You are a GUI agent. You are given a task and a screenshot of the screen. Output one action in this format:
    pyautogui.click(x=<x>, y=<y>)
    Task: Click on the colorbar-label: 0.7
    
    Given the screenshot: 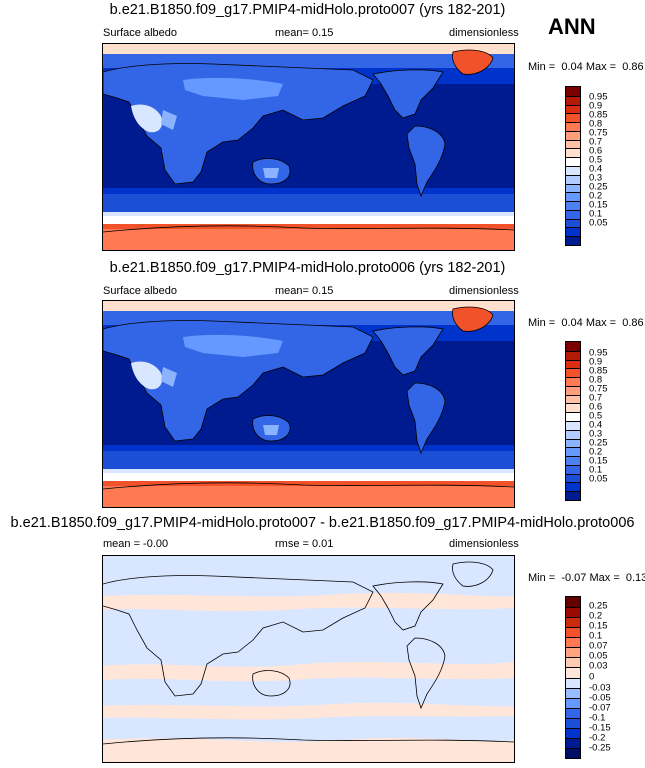 What is the action you would take?
    pyautogui.click(x=596, y=398)
    